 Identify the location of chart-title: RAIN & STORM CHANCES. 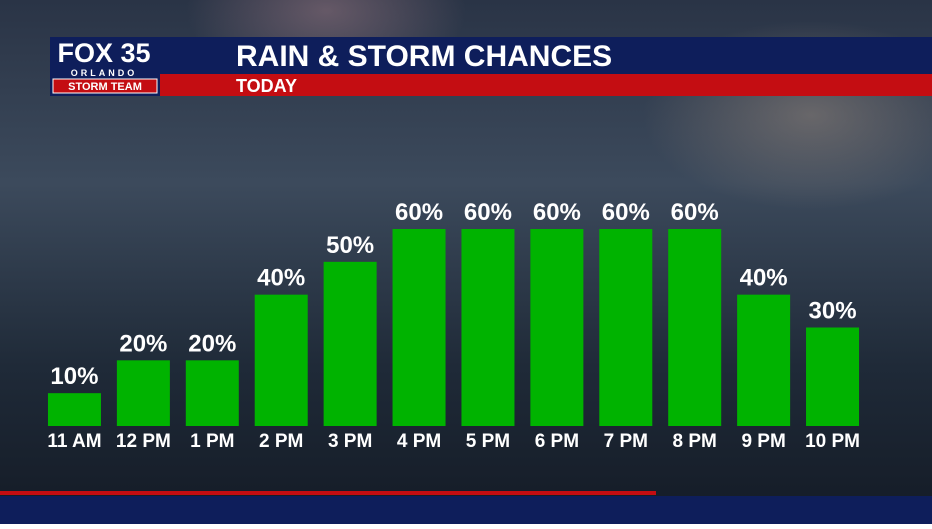
(424, 56).